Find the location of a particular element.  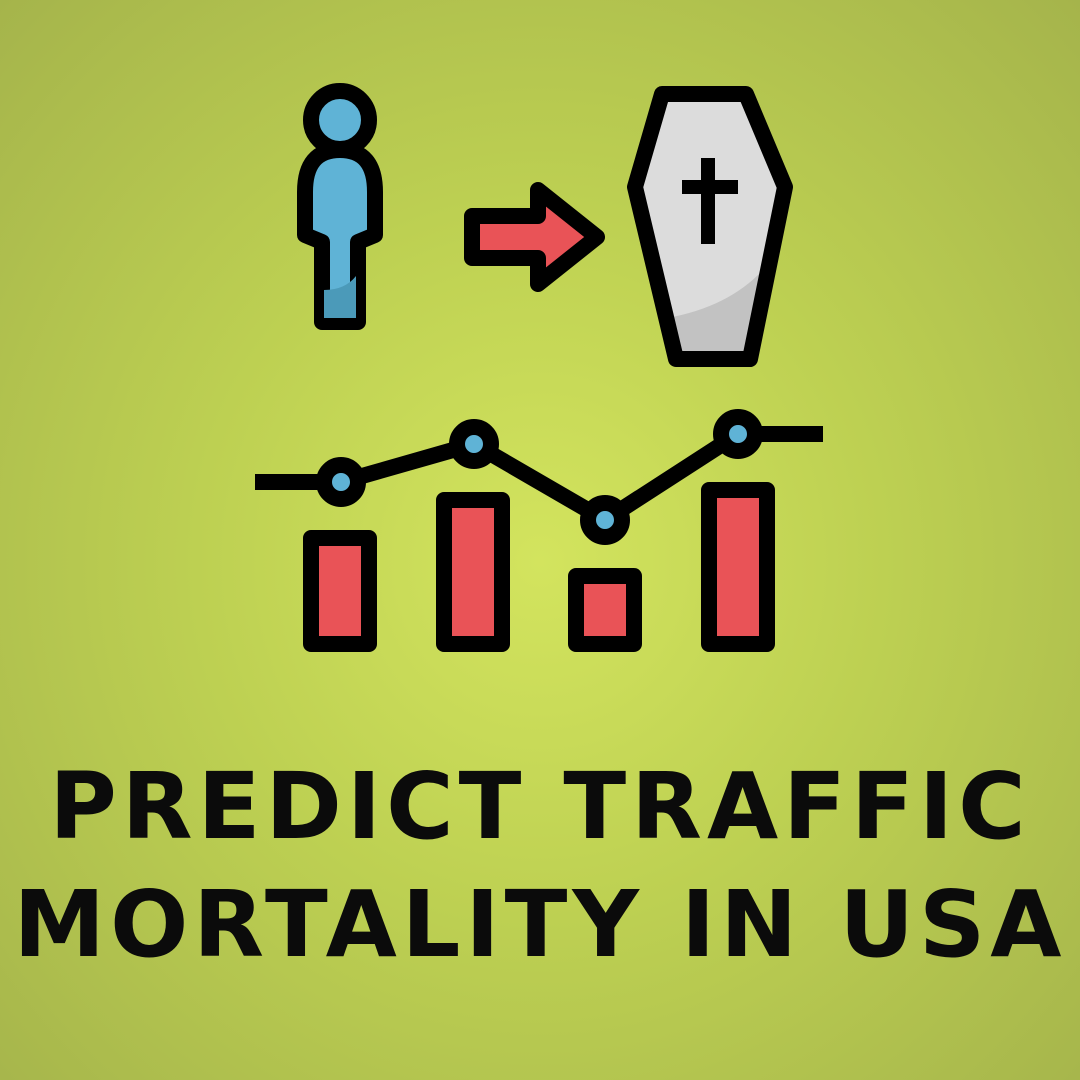

title-line-2: MORTALITY IN USA is located at coordinates (540, 924).